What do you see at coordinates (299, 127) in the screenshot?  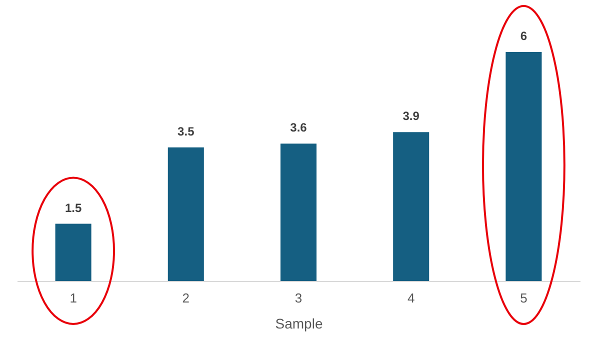 I see `data-label: 3.6` at bounding box center [299, 127].